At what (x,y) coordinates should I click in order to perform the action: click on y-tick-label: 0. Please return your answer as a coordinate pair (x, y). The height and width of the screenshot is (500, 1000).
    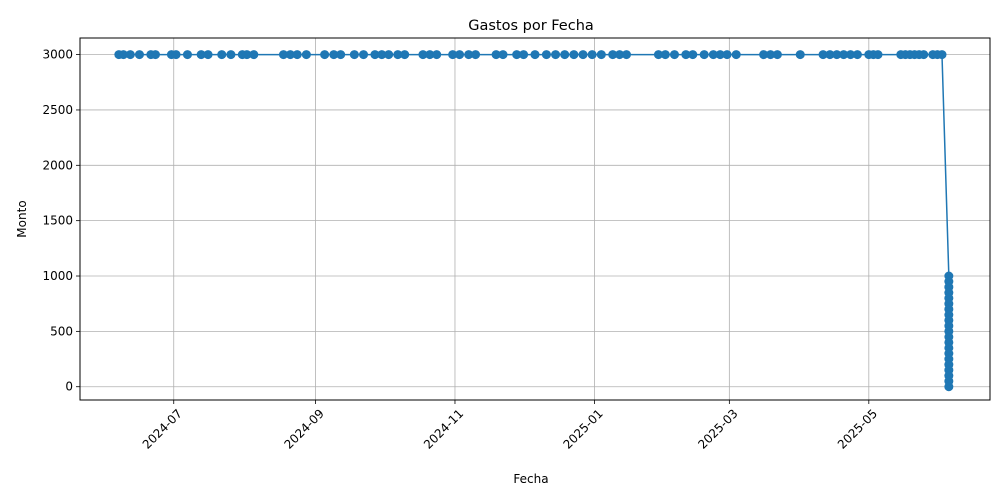
    Looking at the image, I should click on (69, 387).